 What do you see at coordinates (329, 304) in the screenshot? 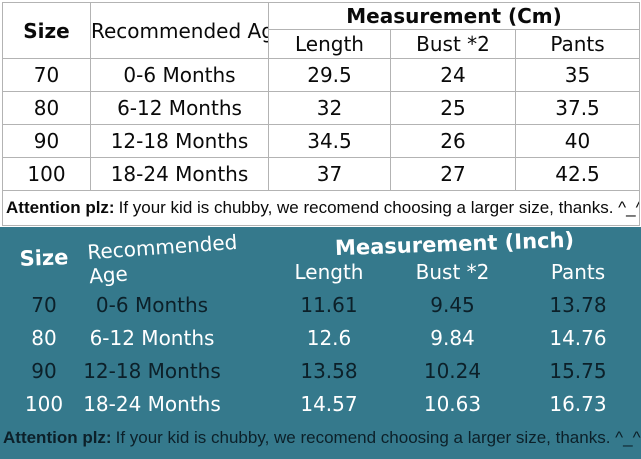
I see `length-cell: 11.61` at bounding box center [329, 304].